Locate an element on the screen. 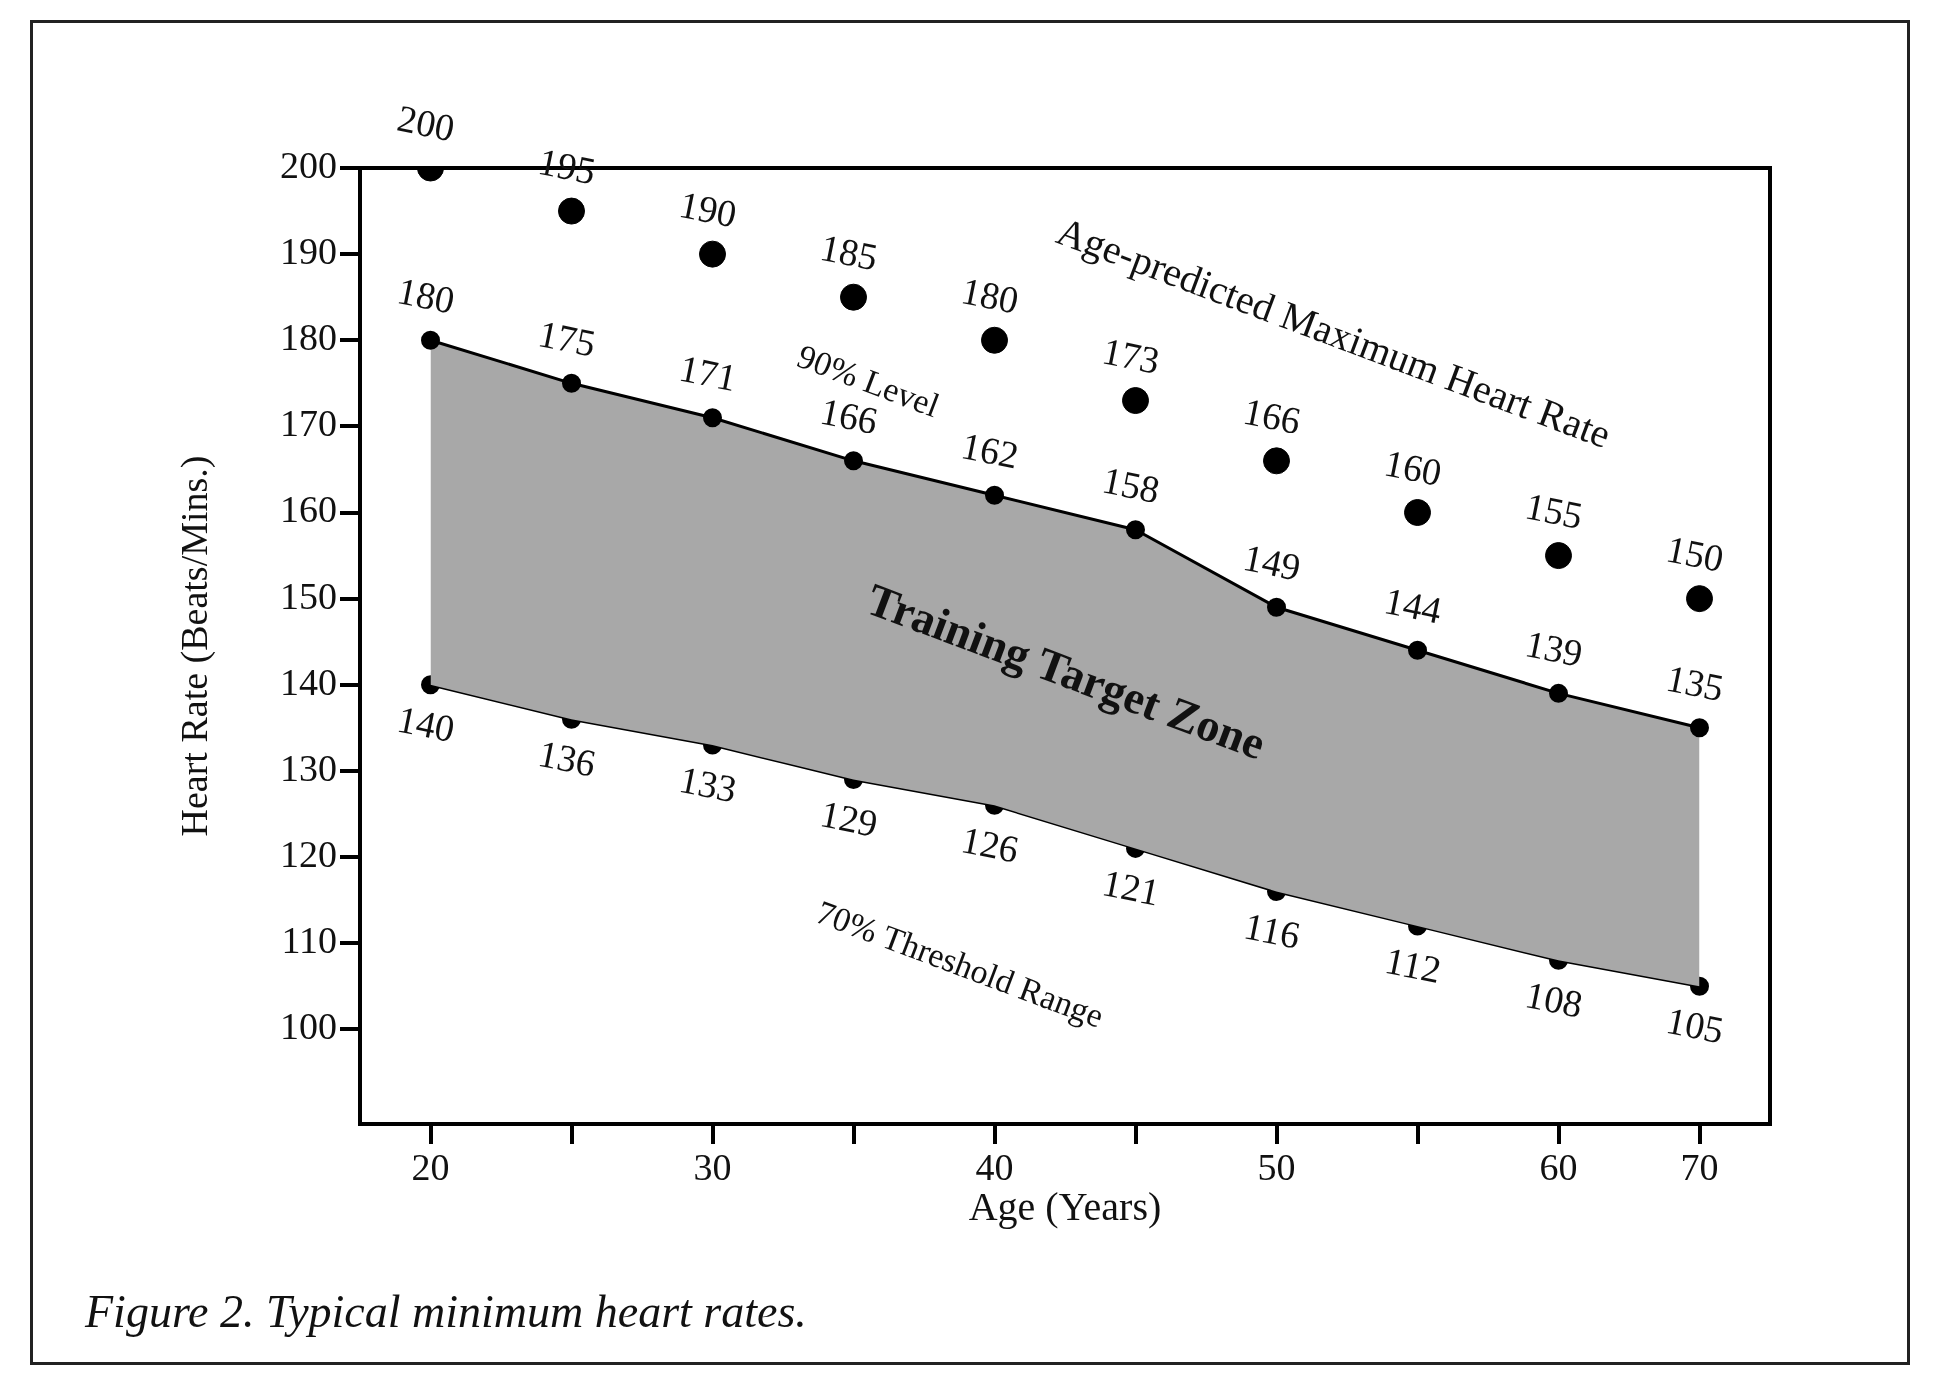 This screenshot has height=1387, width=1948. data-label: 135 is located at coordinates (1695, 683).